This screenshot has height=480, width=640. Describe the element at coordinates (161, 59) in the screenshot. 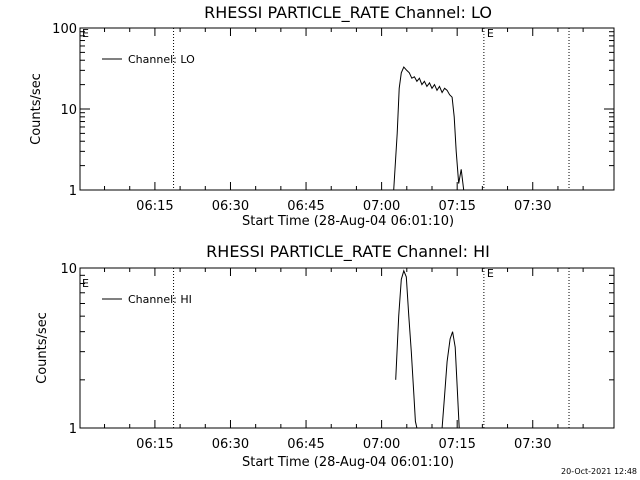

I see `legend-label: Channel: LO` at that location.